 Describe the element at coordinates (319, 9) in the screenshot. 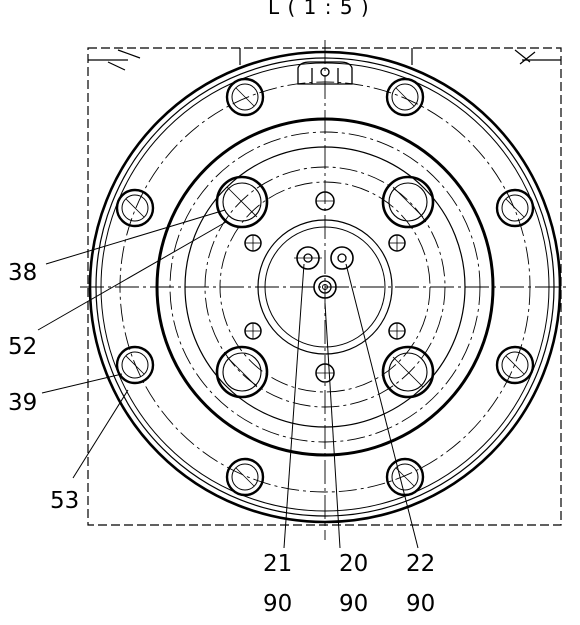

I see `view-label: L ( 1 : 5 )` at that location.